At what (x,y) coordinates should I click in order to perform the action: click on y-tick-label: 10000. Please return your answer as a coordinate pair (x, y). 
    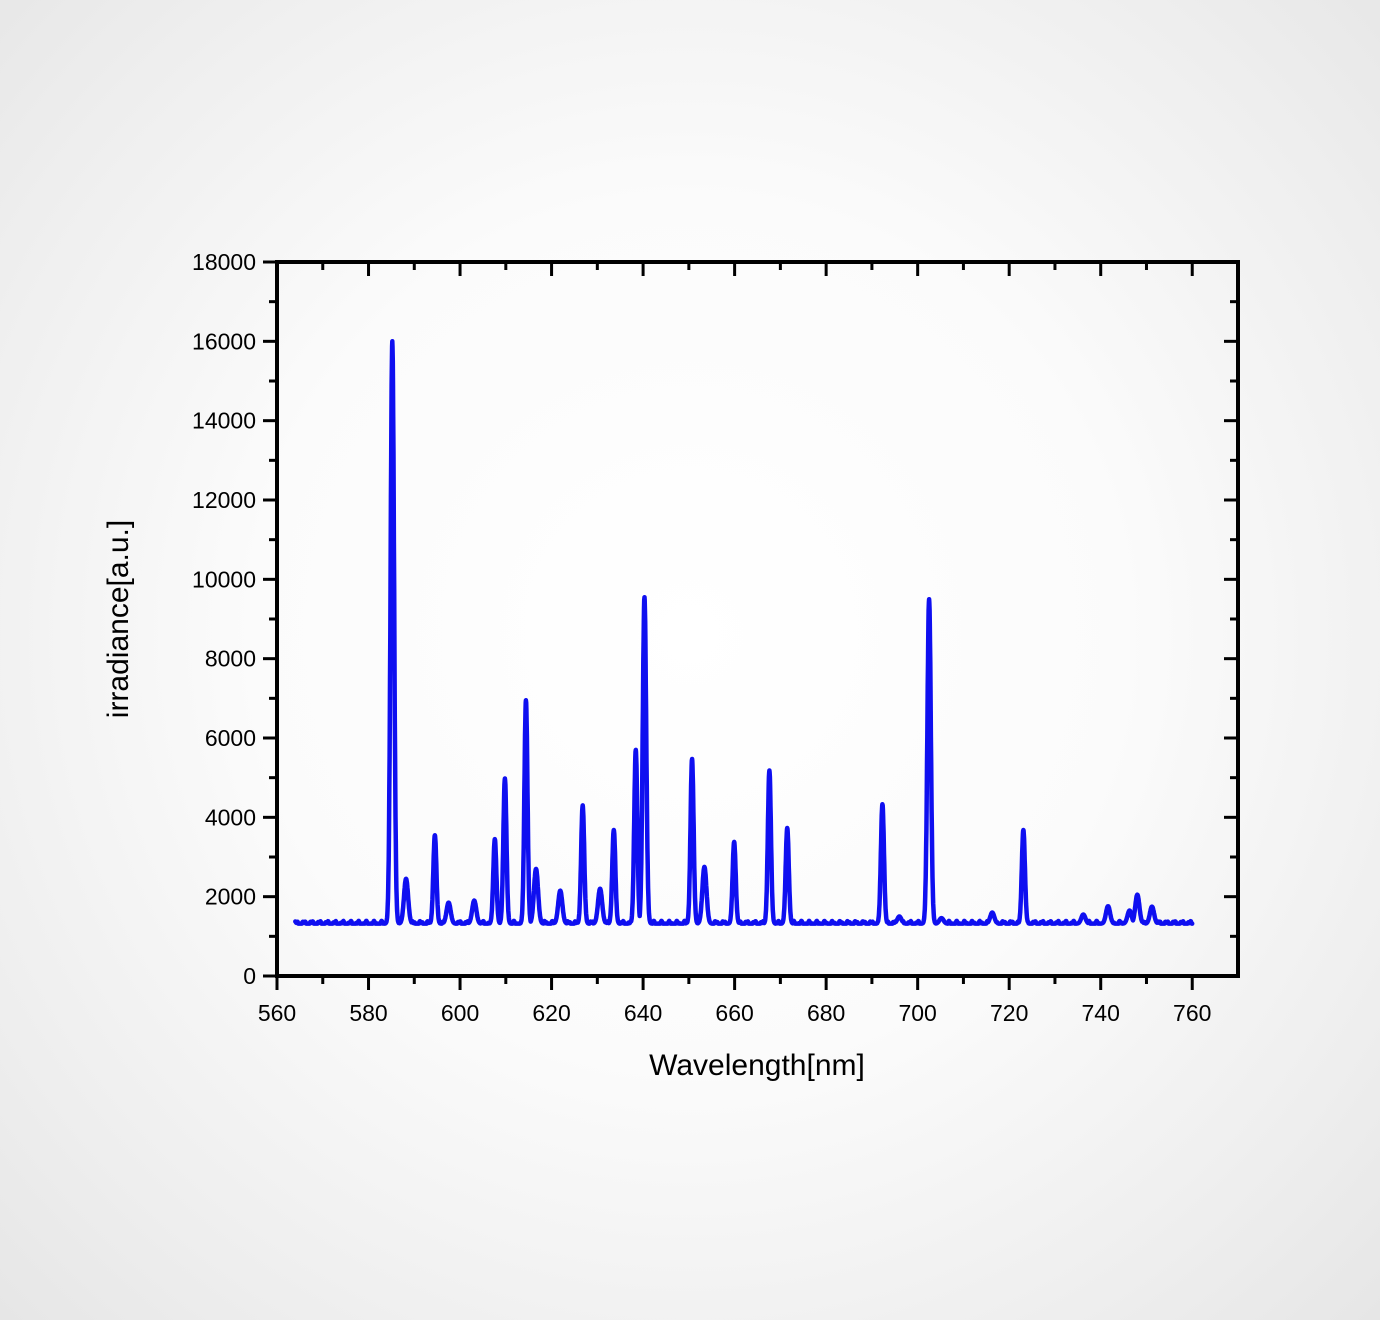
    Looking at the image, I should click on (224, 579).